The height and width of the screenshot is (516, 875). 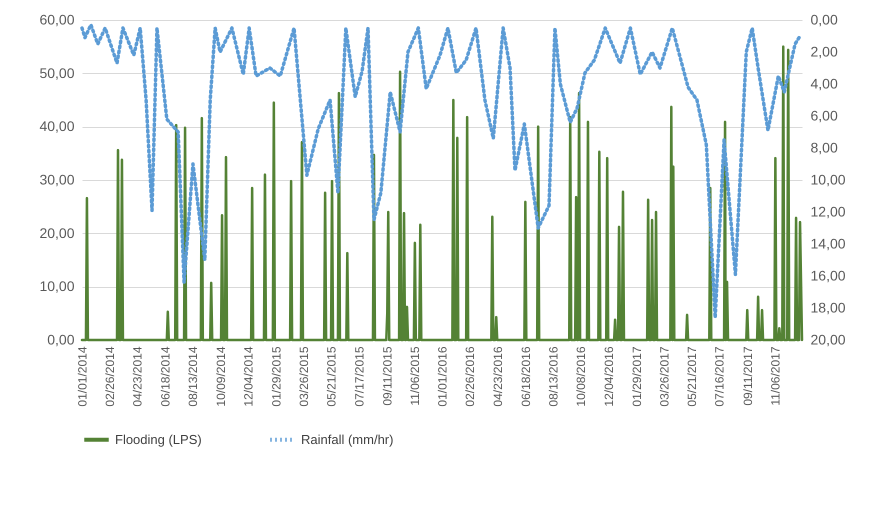 What do you see at coordinates (57, 180) in the screenshot?
I see `y-tick-label: 30,00` at bounding box center [57, 180].